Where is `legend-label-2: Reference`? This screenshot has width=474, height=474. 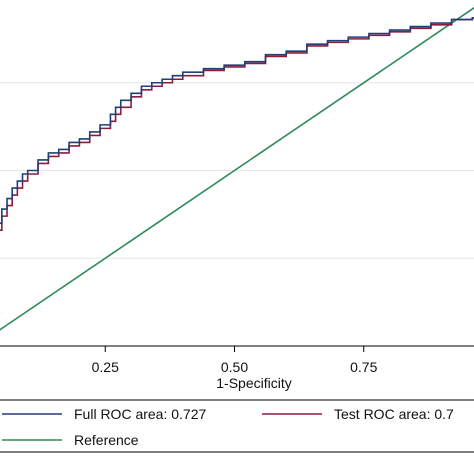 legend-label-2: Reference is located at coordinates (106, 440).